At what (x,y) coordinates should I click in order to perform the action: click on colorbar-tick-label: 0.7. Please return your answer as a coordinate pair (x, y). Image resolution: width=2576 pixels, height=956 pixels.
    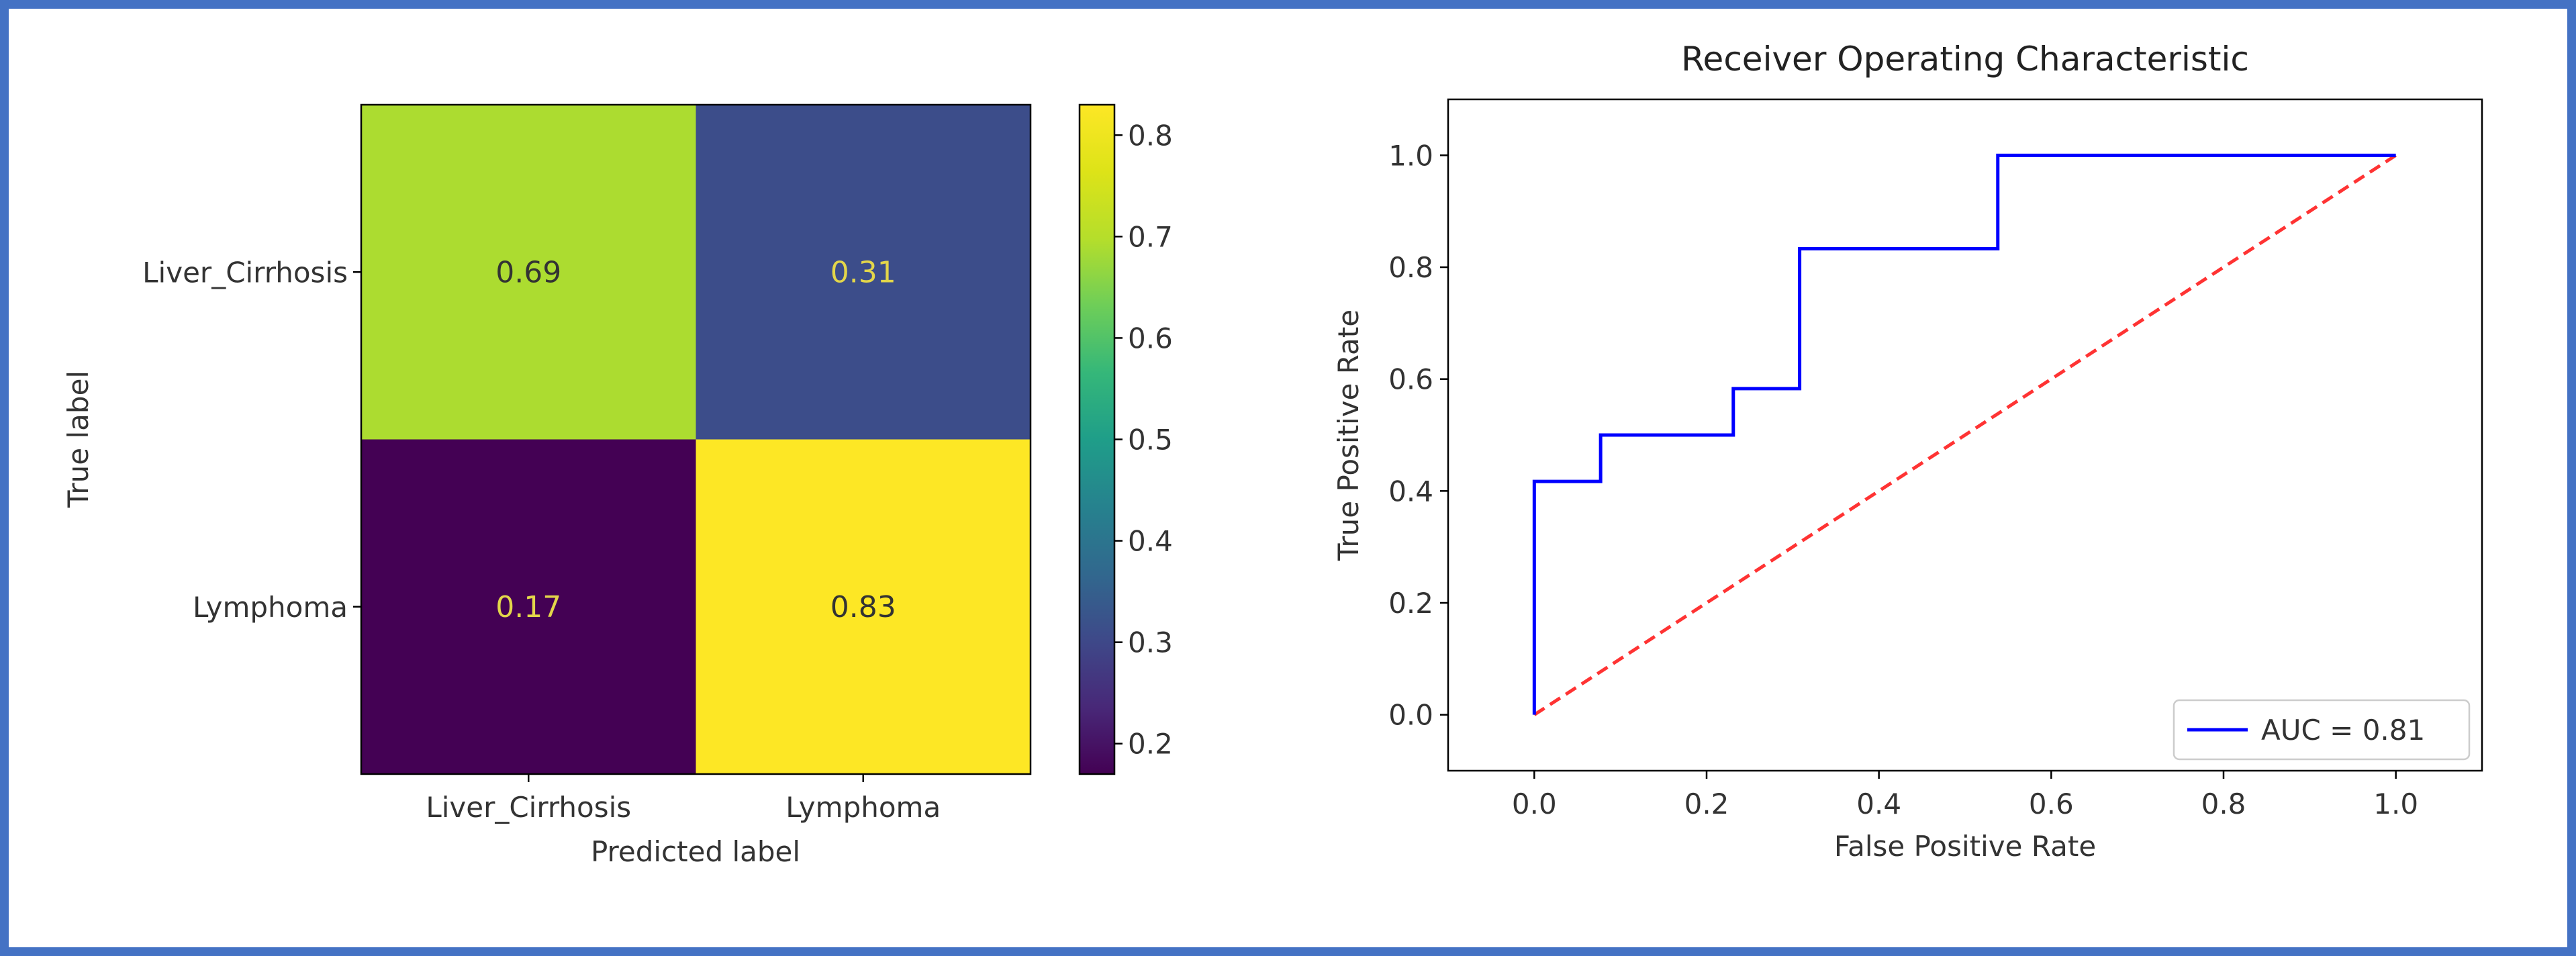
    Looking at the image, I should click on (1150, 236).